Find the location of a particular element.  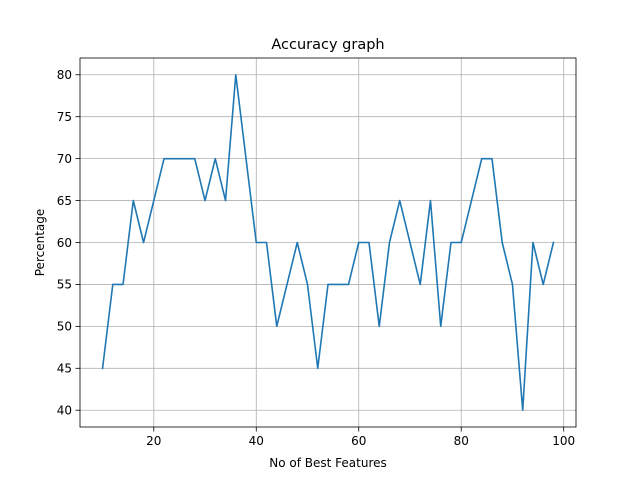

x-tick-label: 80 is located at coordinates (461, 441).